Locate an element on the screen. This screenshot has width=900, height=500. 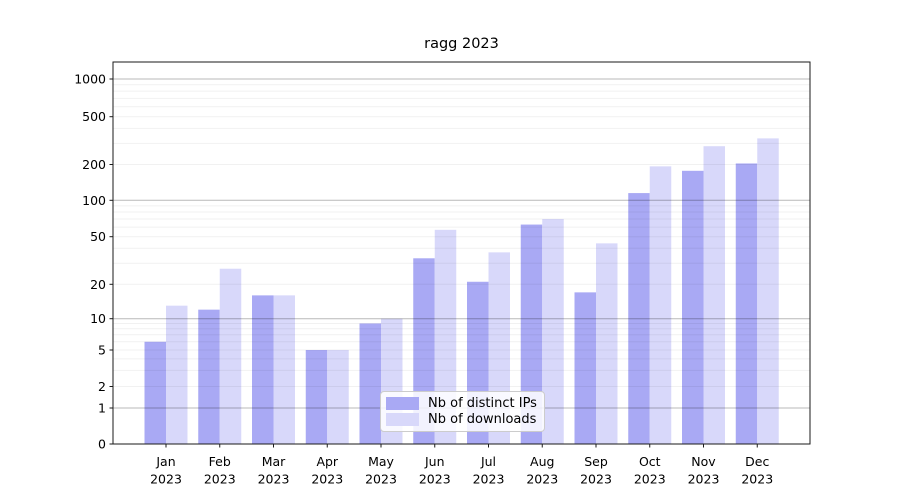
x-tick-label-month: Jun is located at coordinates (434, 461).